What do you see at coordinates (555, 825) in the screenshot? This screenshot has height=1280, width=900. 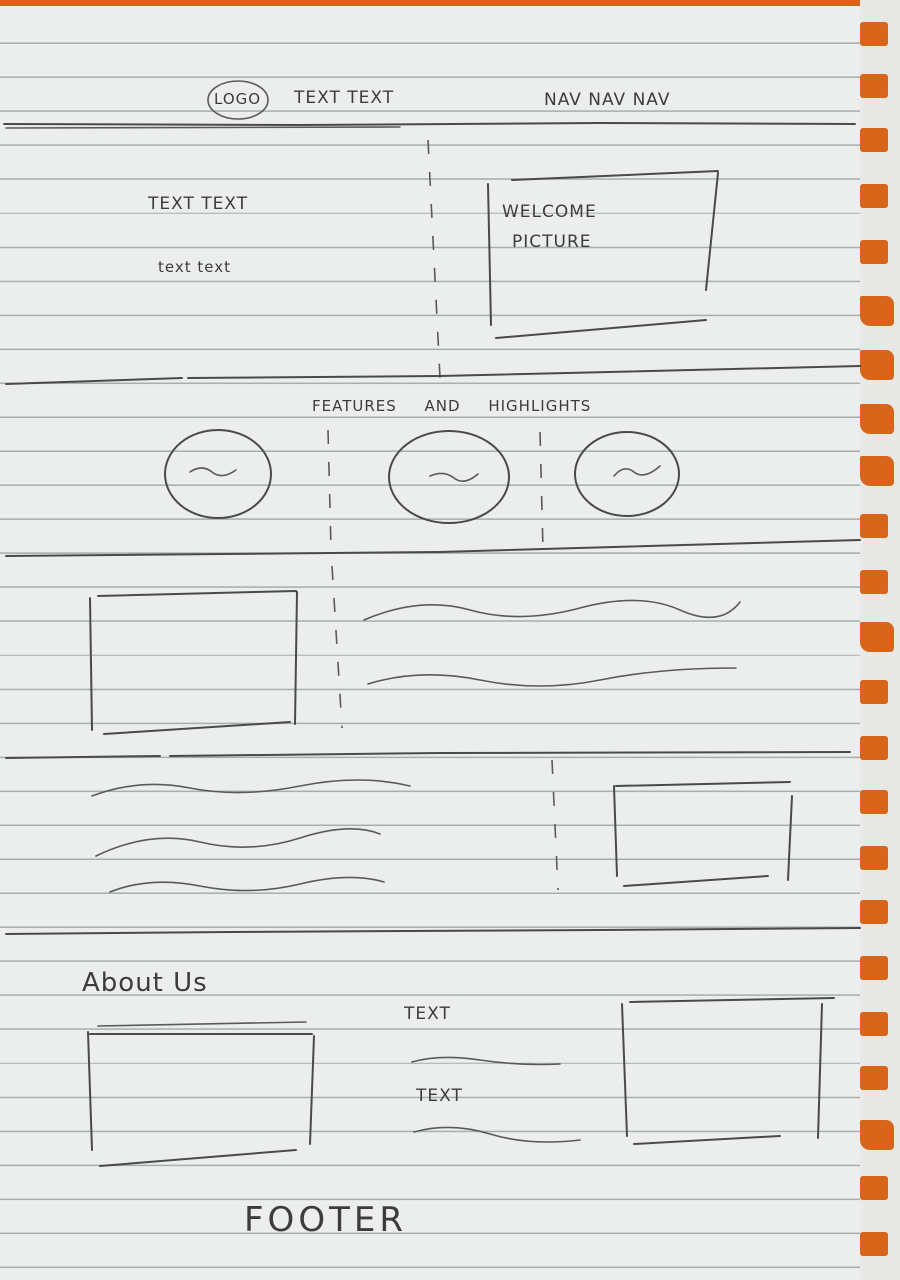 I see `text-row-divider` at bounding box center [555, 825].